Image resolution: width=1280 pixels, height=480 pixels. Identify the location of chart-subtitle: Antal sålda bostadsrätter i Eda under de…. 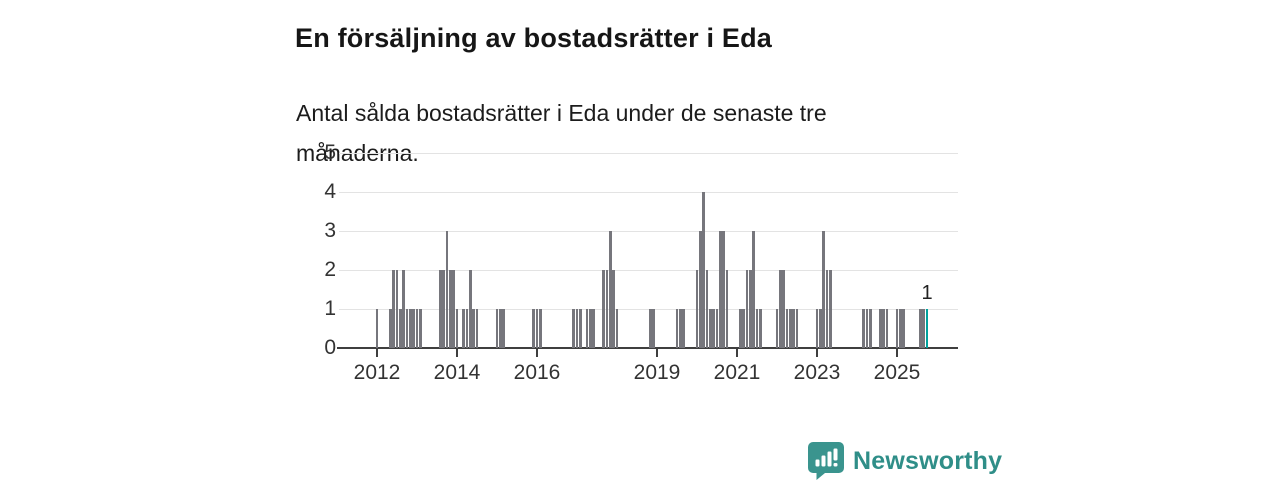
(561, 133).